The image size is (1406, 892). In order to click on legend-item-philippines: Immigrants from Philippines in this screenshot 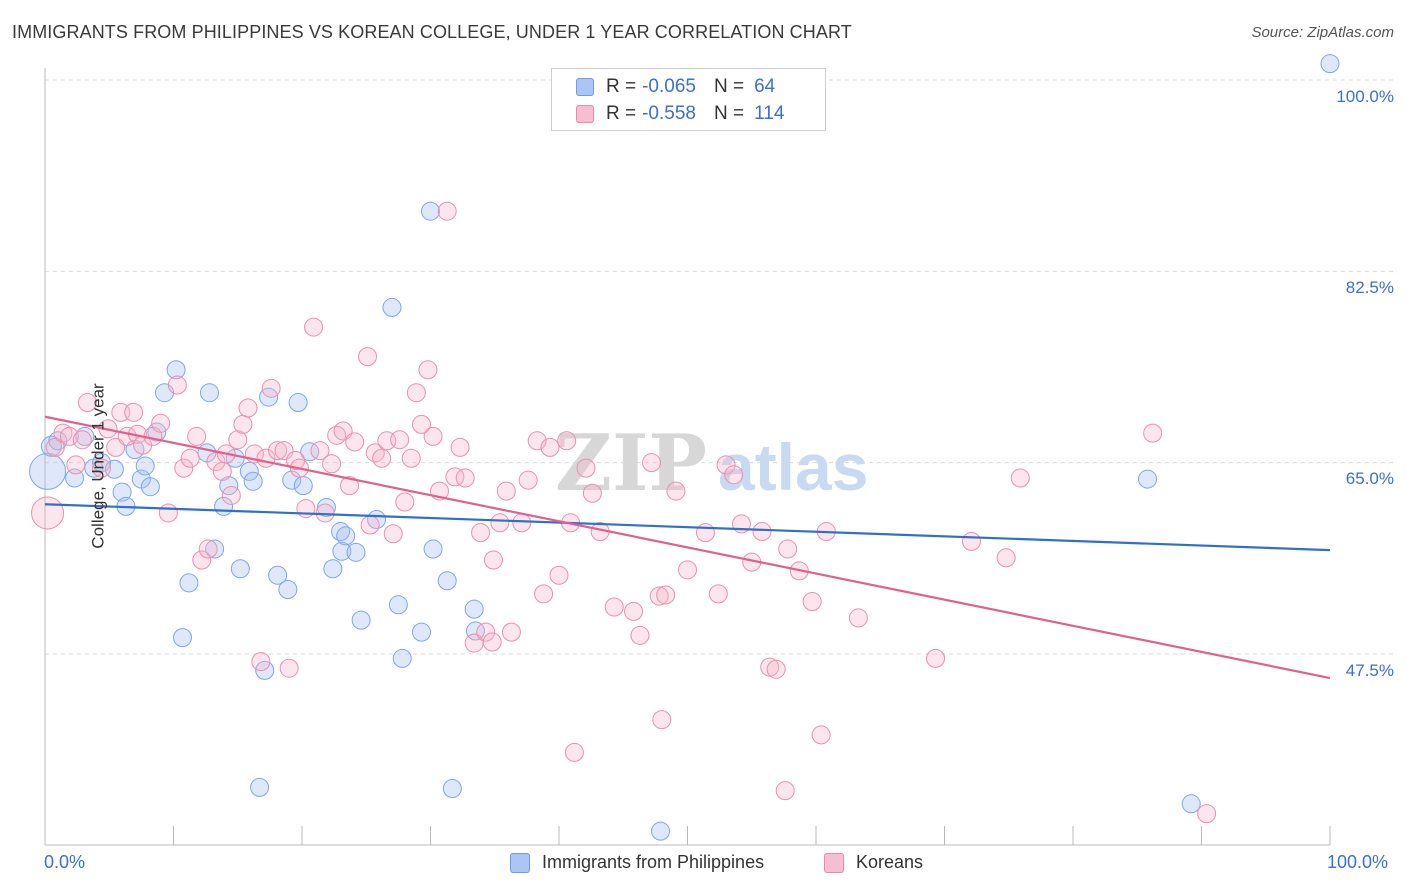, I will do `click(637, 862)`.